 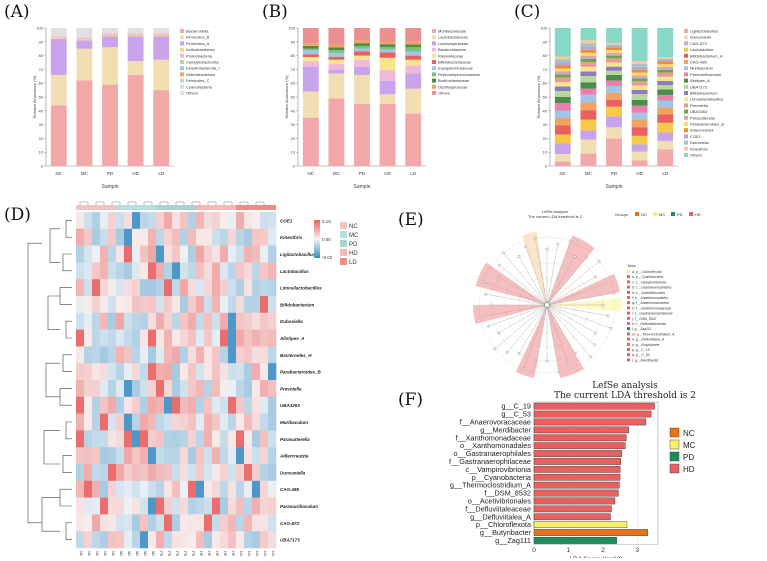 I want to click on heatmap-col-label: HD1, so click(x=201, y=553).